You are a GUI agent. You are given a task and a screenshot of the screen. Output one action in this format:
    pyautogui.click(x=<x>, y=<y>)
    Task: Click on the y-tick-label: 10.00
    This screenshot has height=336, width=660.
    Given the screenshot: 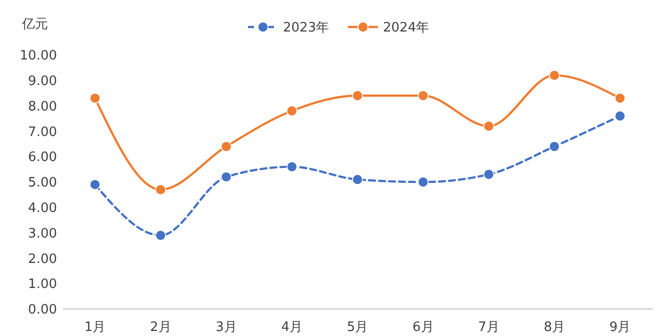 What is the action you would take?
    pyautogui.click(x=38, y=56)
    